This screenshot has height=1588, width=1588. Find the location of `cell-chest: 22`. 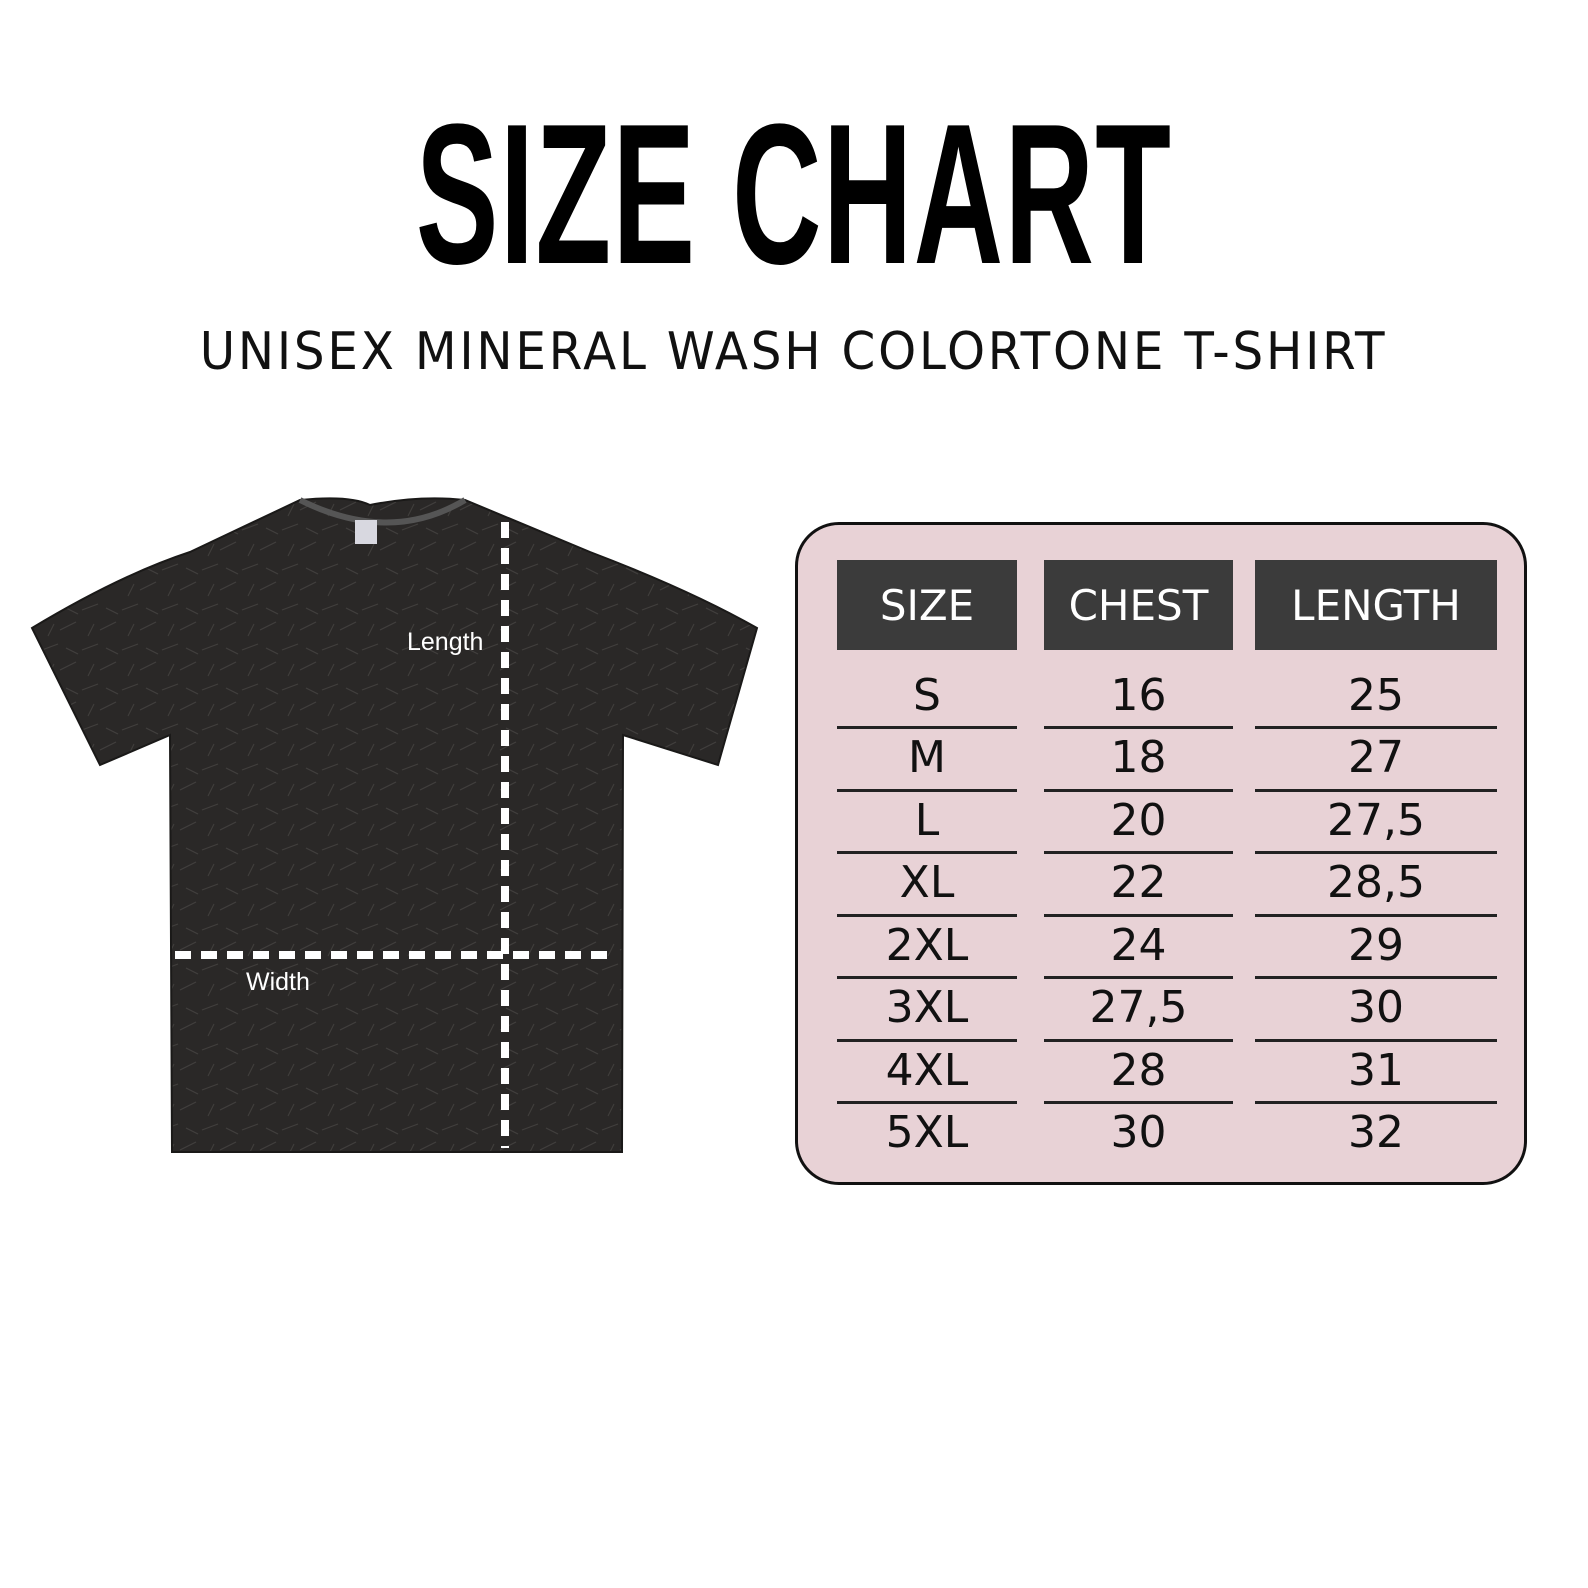

cell-chest: 22 is located at coordinates (1138, 882).